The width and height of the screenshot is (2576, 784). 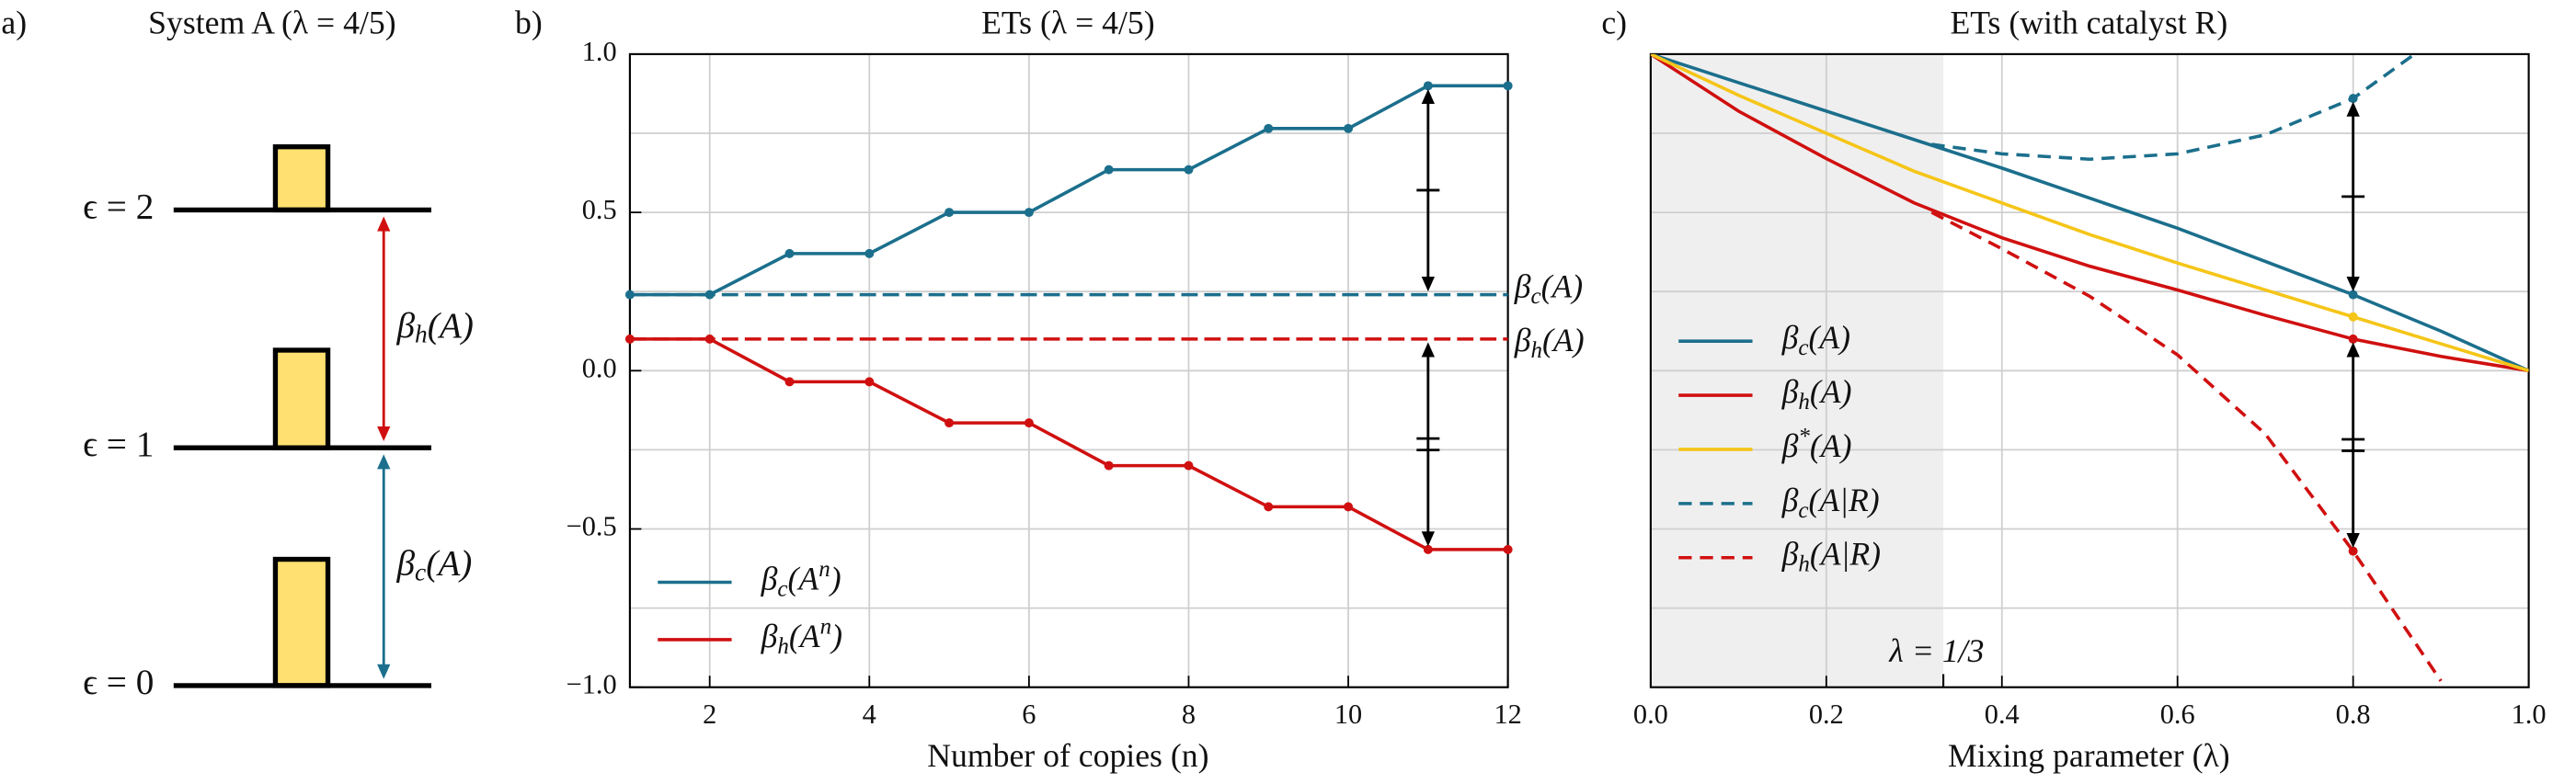 What do you see at coordinates (1816, 444) in the screenshot?
I see `legend-label: β*(A)` at bounding box center [1816, 444].